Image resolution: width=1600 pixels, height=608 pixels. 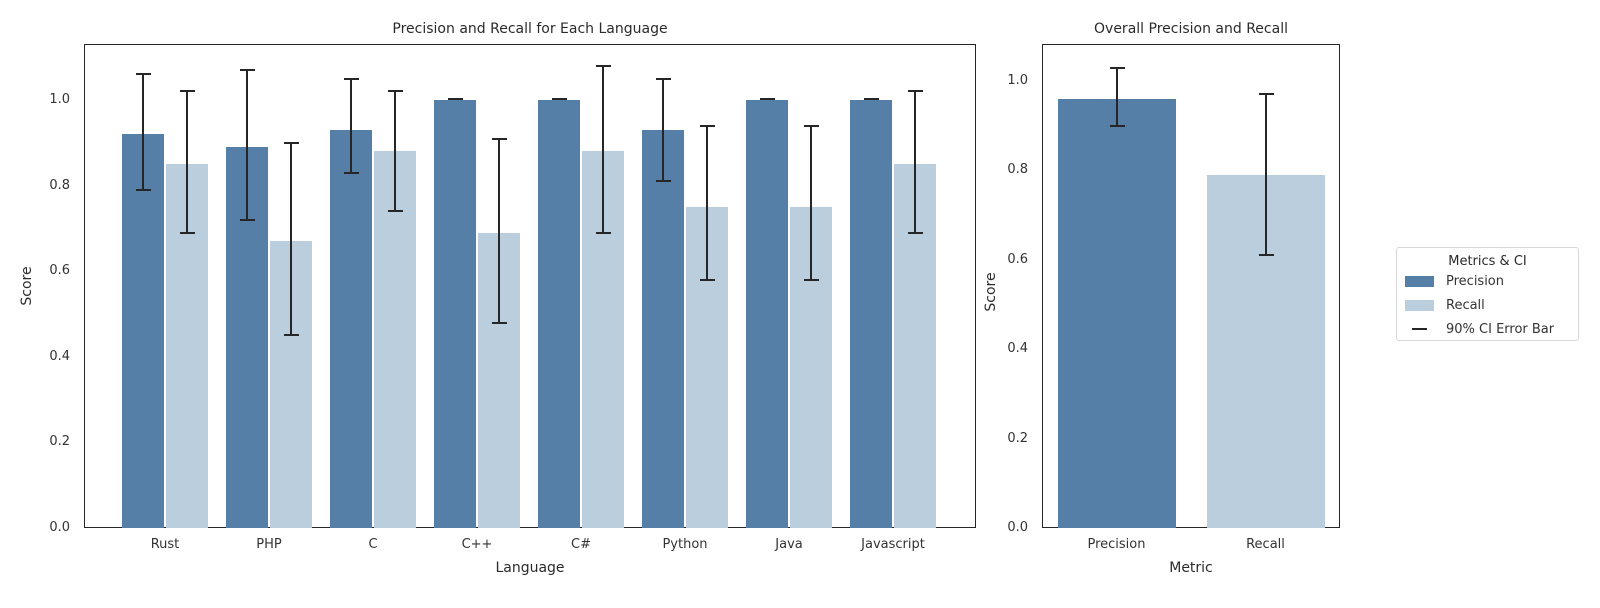 What do you see at coordinates (1475, 281) in the screenshot?
I see `legend-item-label: Precision` at bounding box center [1475, 281].